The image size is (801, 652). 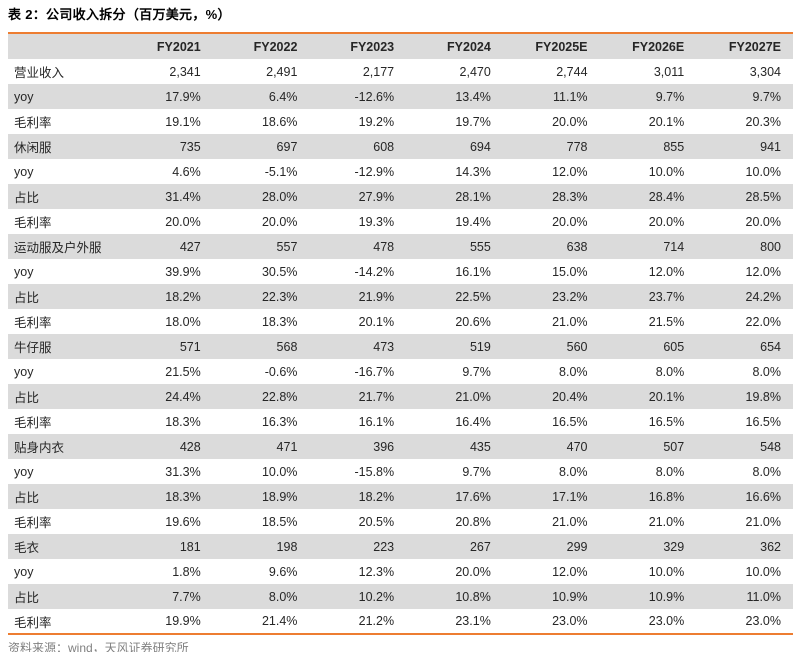 I want to click on table-row: 占比 18.2% 22.3% 21.9% 22.5% 23.2% 23.7% 24.2%, so click(x=400, y=296).